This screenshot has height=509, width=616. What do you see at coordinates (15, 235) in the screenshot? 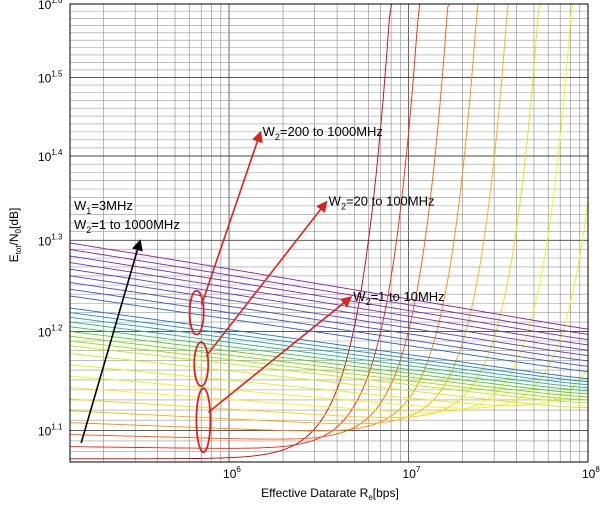
I see `y-axis-label: Etot/N0[dB]` at bounding box center [15, 235].